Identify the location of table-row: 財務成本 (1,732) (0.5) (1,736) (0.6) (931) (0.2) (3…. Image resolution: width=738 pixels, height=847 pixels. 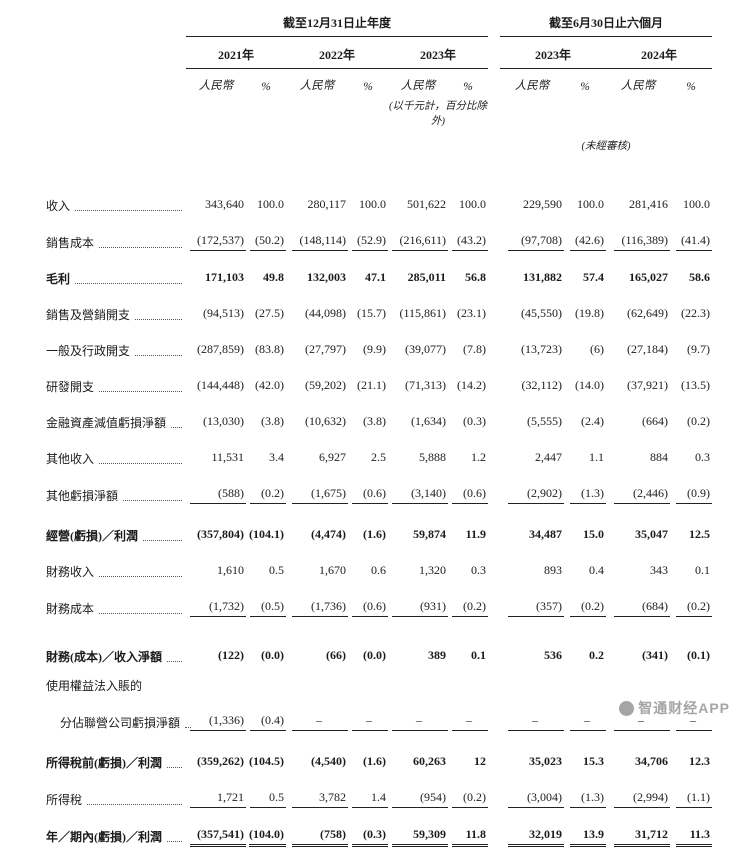
(379, 598).